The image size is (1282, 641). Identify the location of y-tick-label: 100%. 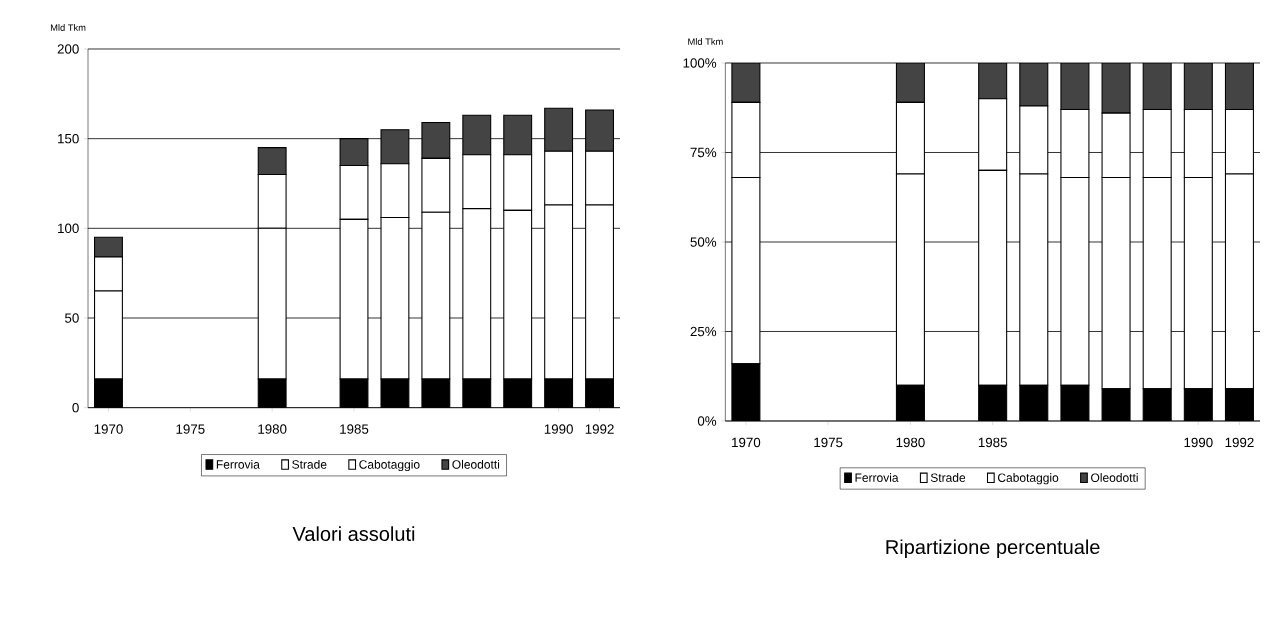
(700, 63).